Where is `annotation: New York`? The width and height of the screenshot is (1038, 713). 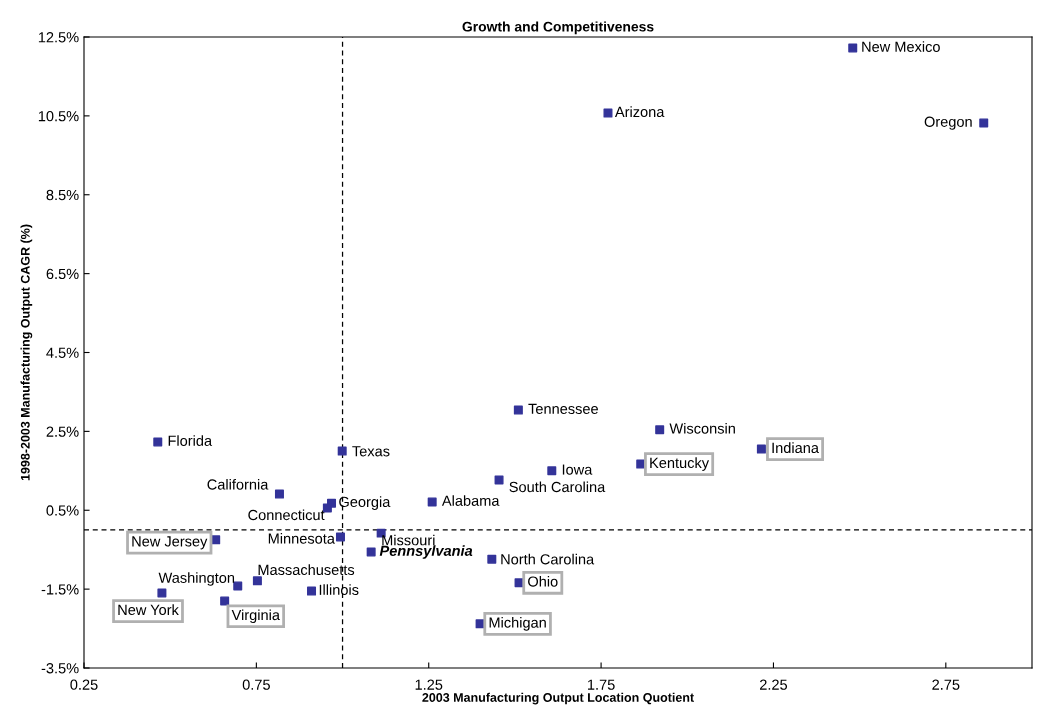
annotation: New York is located at coordinates (148, 610).